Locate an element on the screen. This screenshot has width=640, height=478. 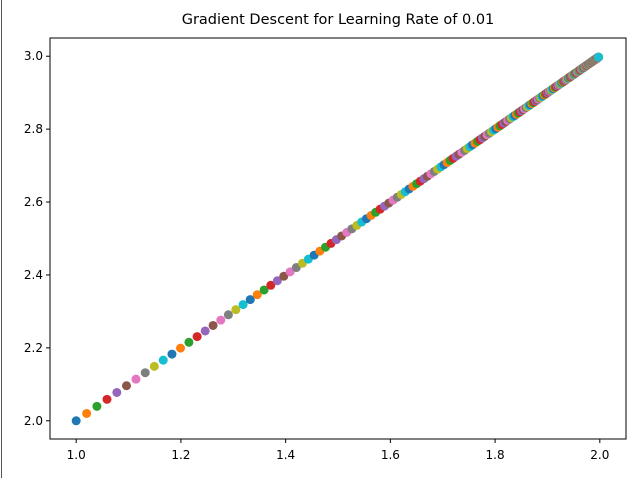
x-tick-label: 1.2 is located at coordinates (180, 455).